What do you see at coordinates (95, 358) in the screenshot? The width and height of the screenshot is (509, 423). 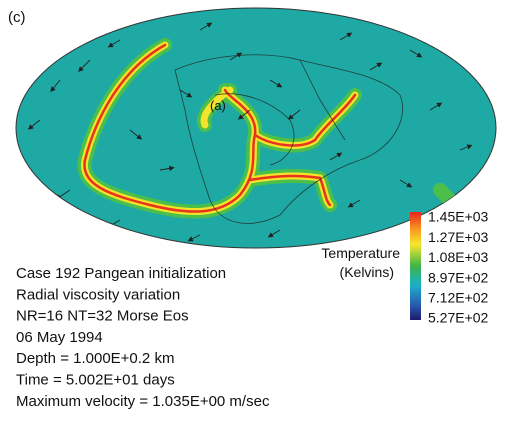 I see `info-line: Depth = 1.000E+0.2 km` at bounding box center [95, 358].